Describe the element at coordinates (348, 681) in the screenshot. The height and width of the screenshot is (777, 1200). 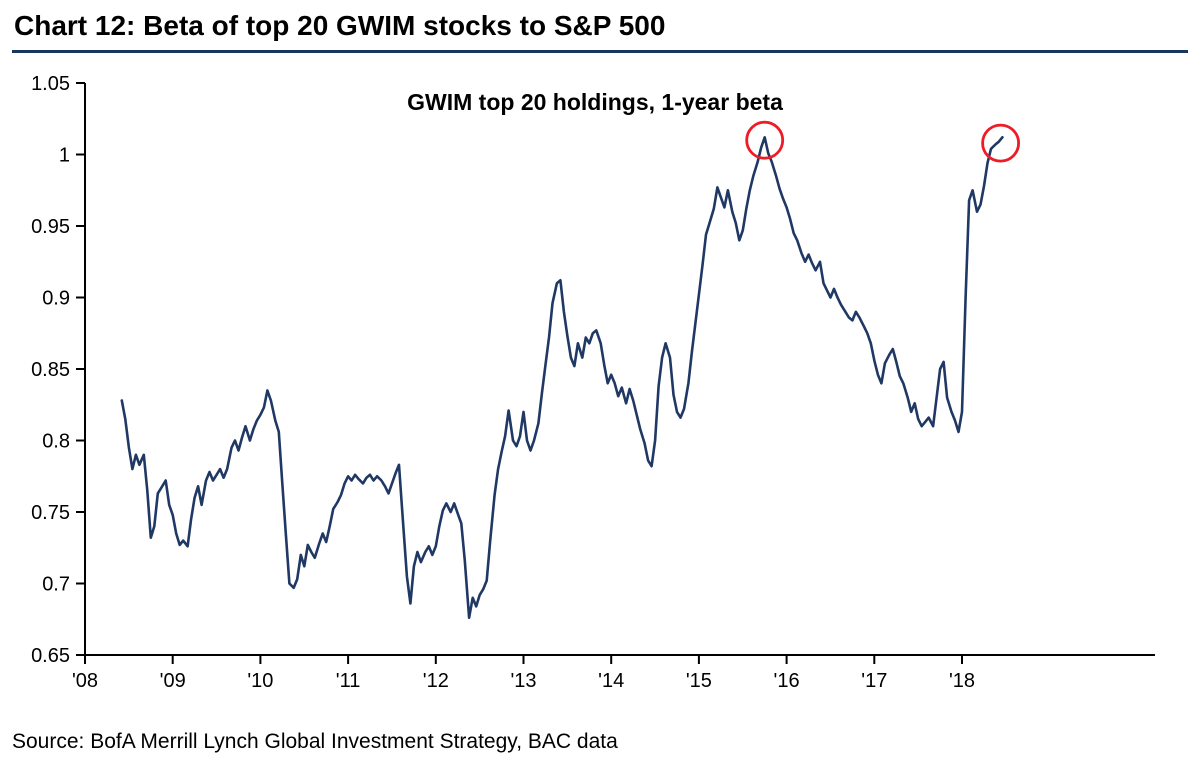
I see `x-axis-tick-label: '11` at that location.